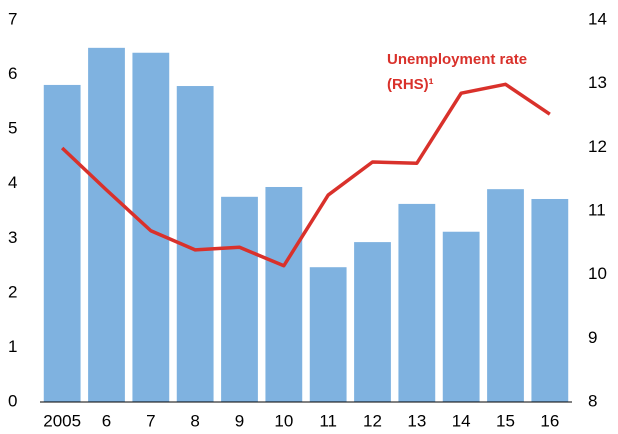 This screenshot has width=618, height=434. I want to click on y-tick-label: 7, so click(12, 18).